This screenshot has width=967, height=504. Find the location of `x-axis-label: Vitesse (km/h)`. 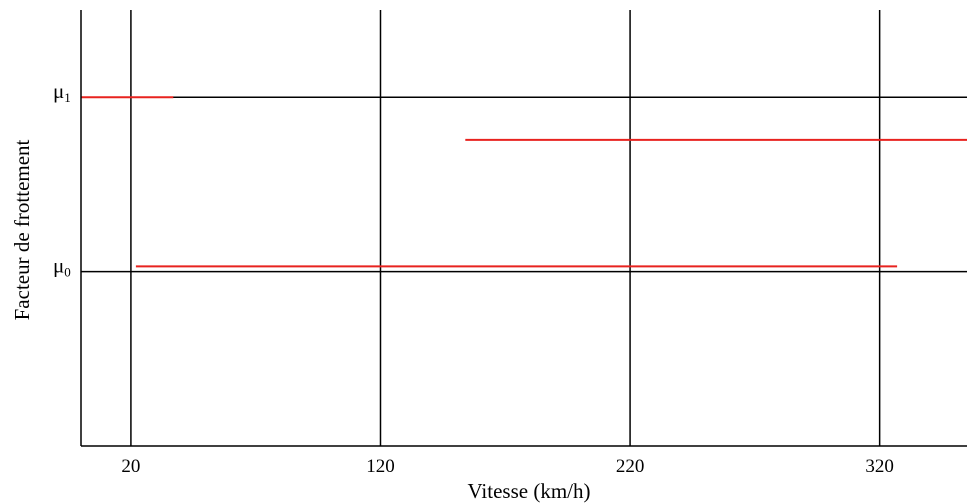

x-axis-label: Vitesse (km/h) is located at coordinates (529, 491).